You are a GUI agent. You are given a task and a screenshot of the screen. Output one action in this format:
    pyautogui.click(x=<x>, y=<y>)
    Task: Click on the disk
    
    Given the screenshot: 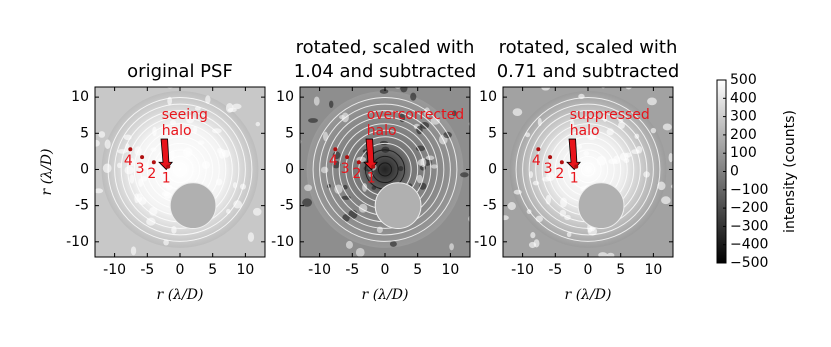 What is the action you would take?
    pyautogui.click(x=193, y=206)
    